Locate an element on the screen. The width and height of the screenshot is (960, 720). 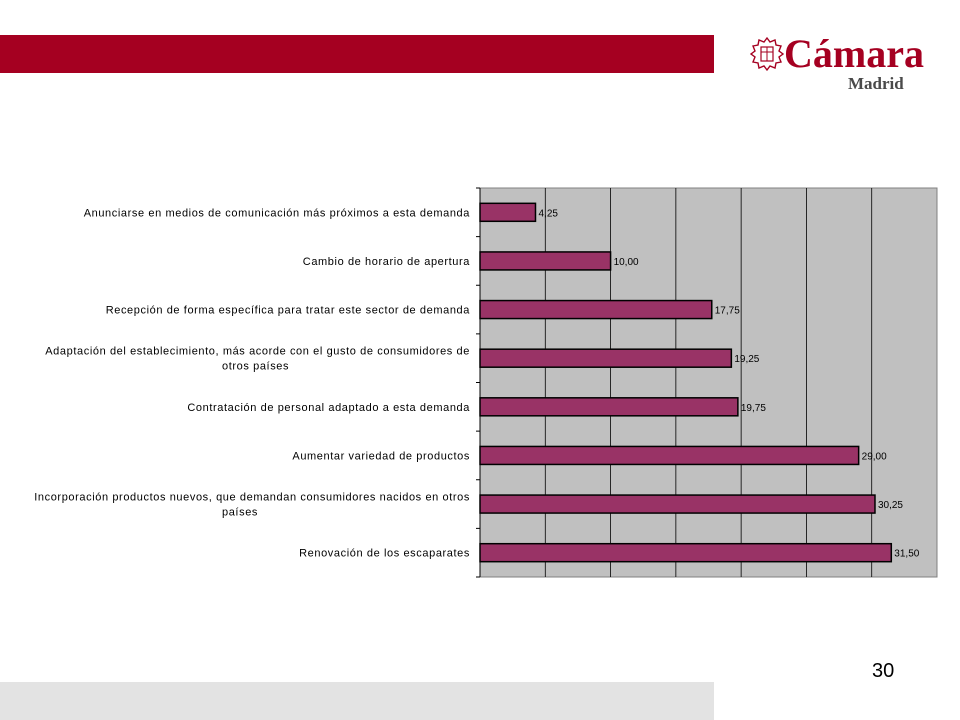
data-label: 4,25 is located at coordinates (548, 213).